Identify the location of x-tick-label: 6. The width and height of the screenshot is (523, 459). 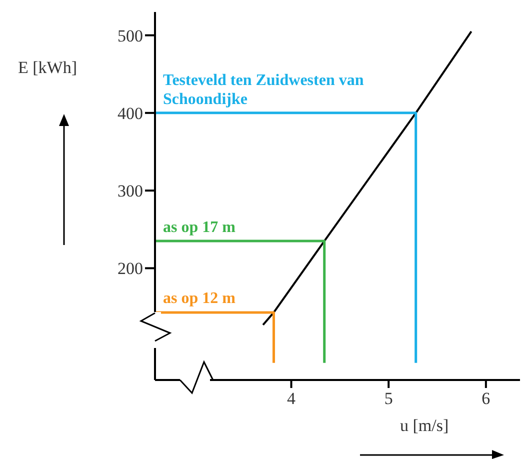
(486, 398).